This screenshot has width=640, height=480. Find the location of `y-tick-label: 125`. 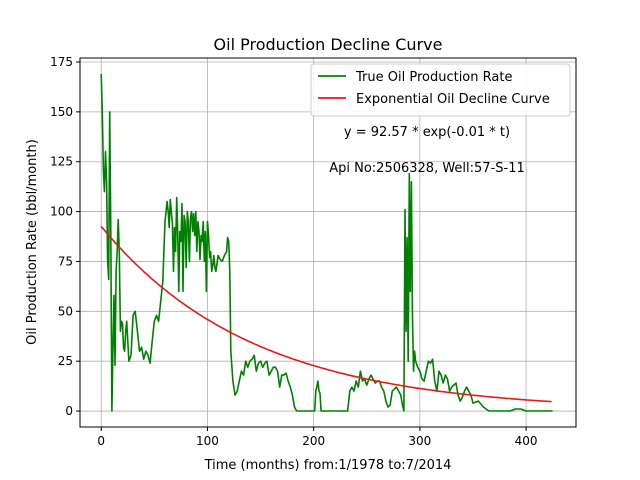

y-tick-label: 125 is located at coordinates (61, 162).